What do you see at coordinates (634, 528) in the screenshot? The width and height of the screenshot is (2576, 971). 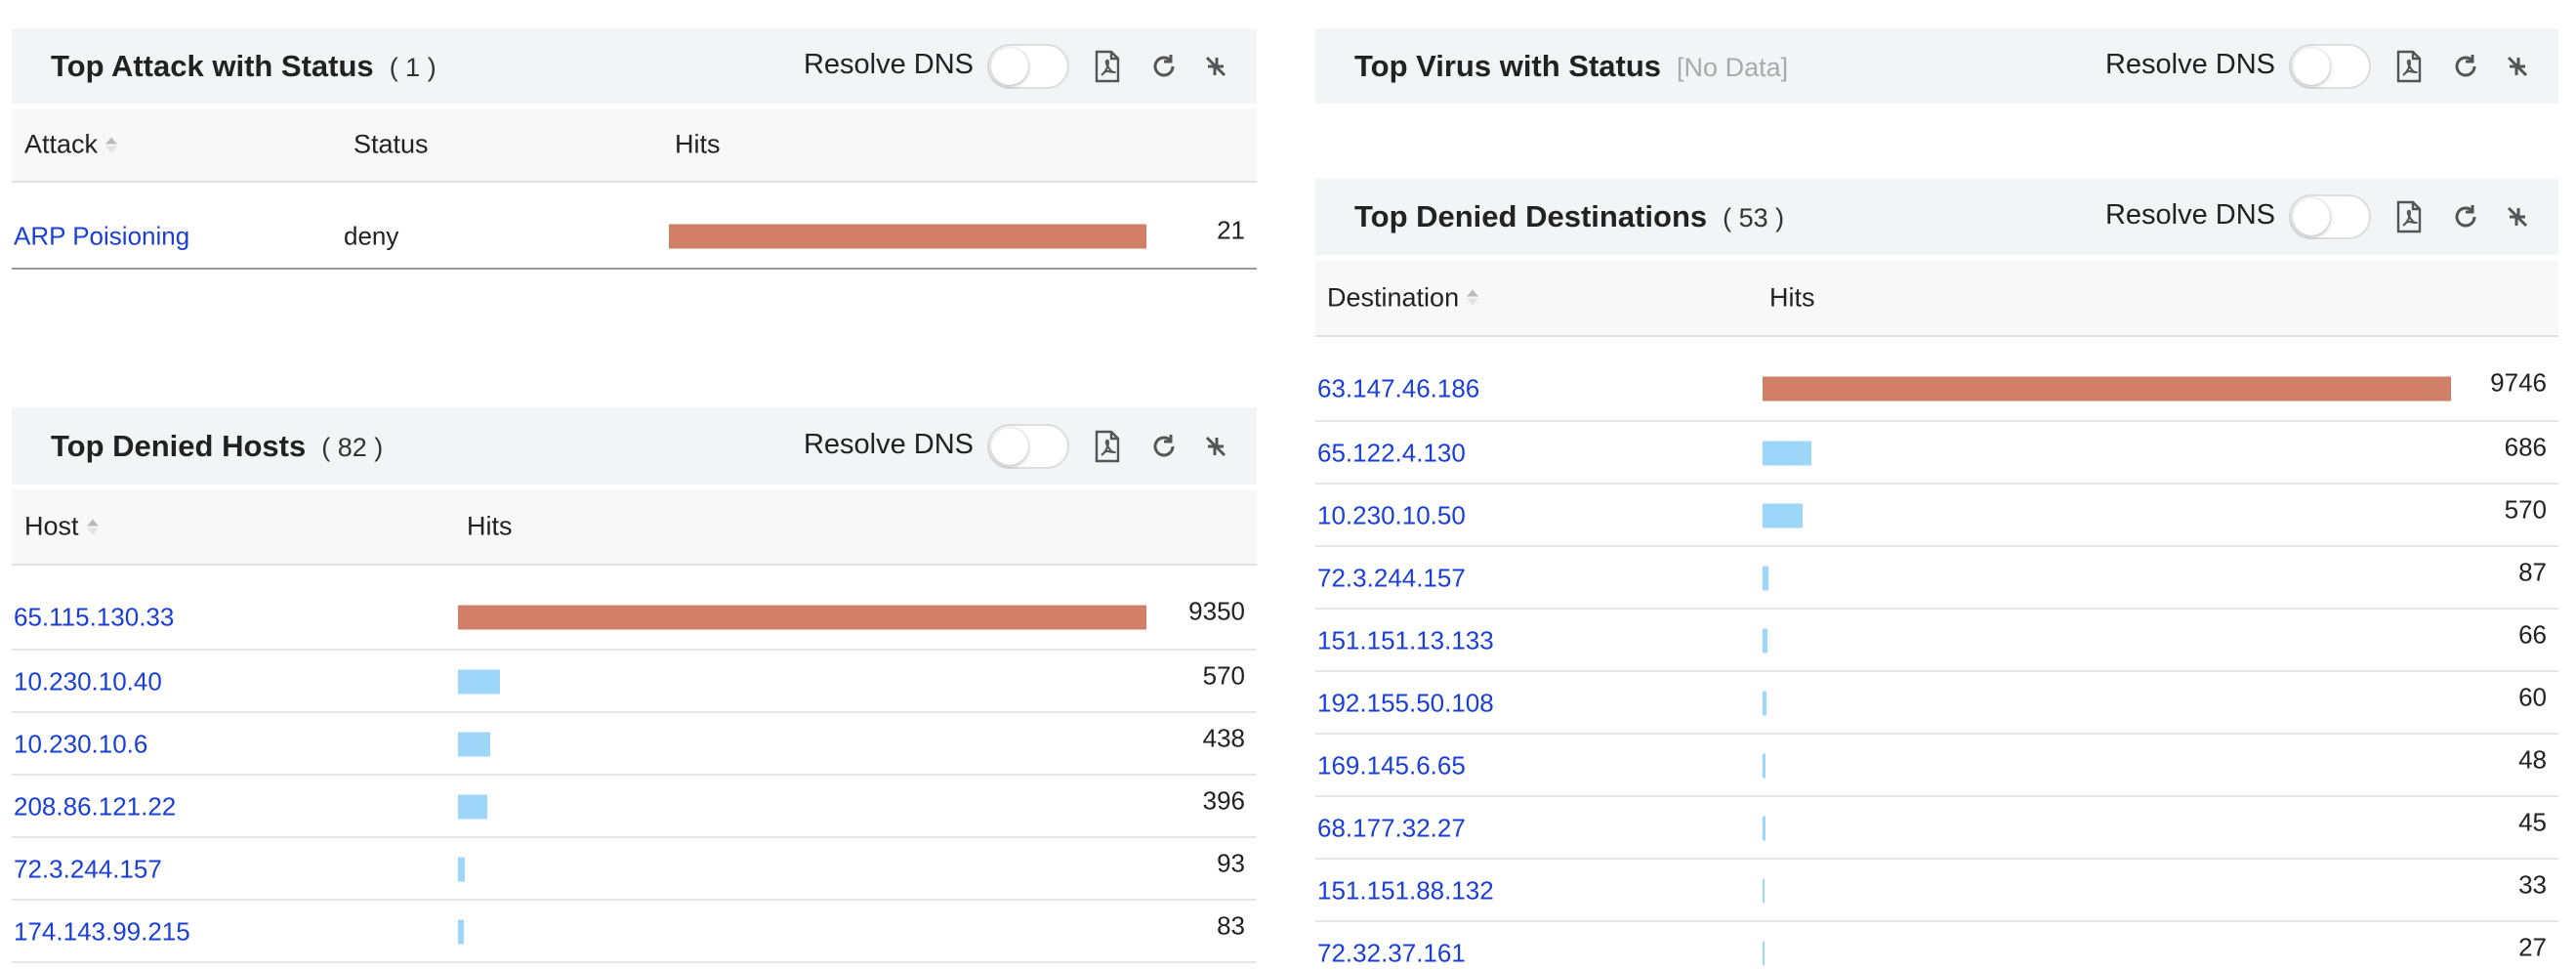 I see `table-header: Host Hits` at bounding box center [634, 528].